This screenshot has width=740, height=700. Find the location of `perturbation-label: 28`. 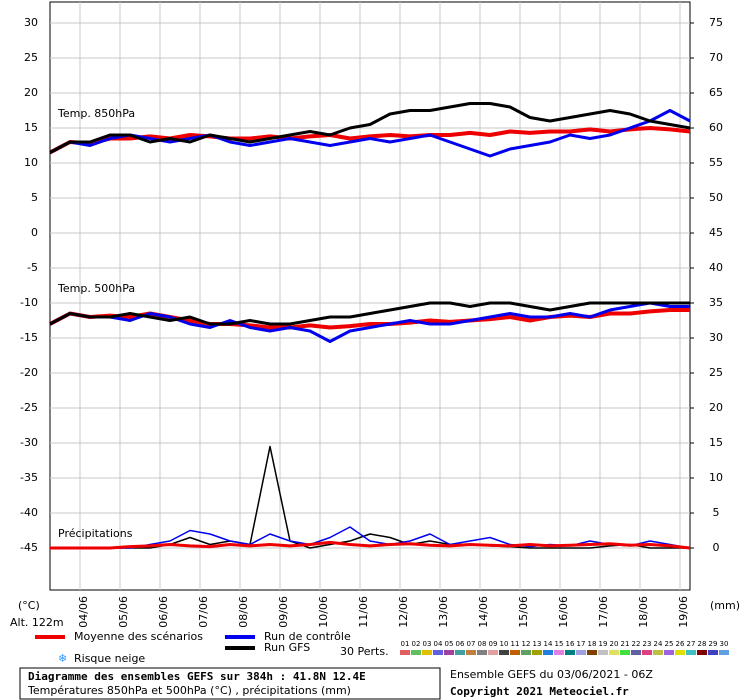

perturbation-label: 28 is located at coordinates (702, 644).